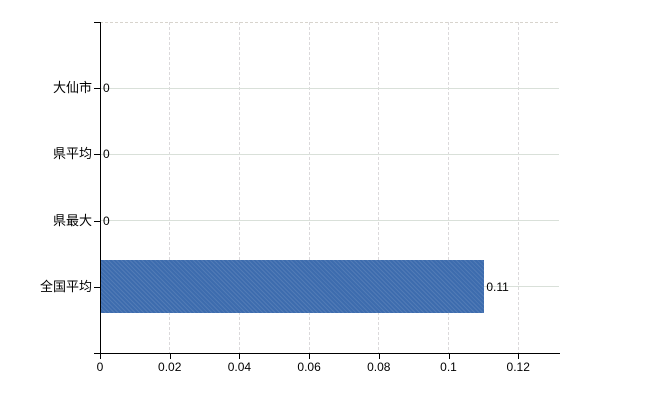 This screenshot has width=650, height=400. I want to click on bar, so click(293, 287).